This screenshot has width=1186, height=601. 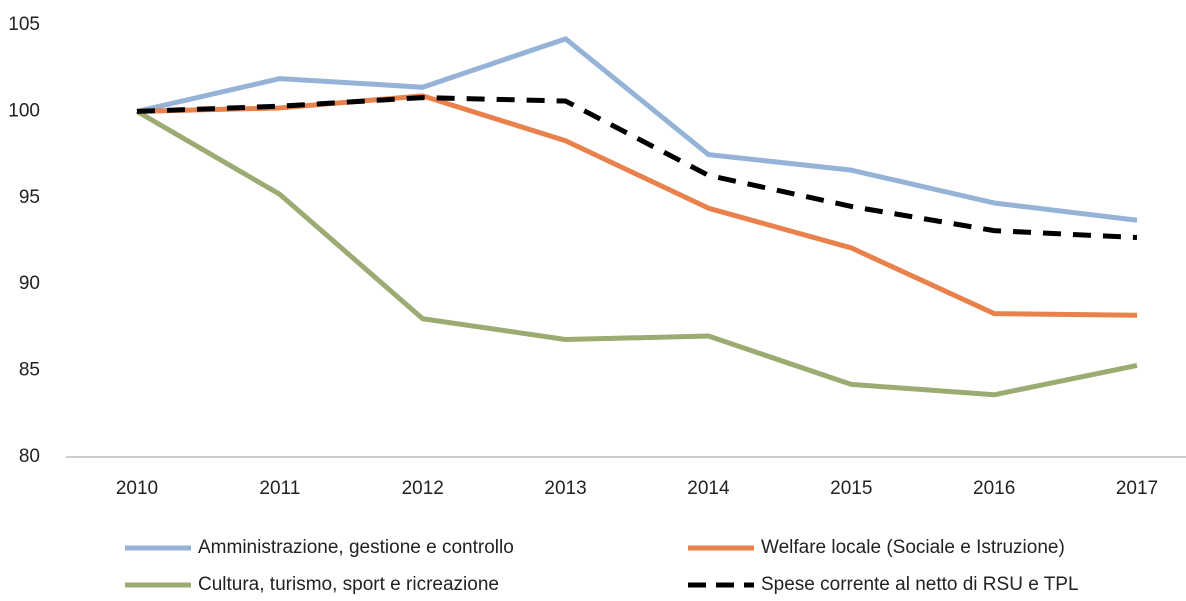 I want to click on x-tick-label: 2015, so click(x=851, y=488).